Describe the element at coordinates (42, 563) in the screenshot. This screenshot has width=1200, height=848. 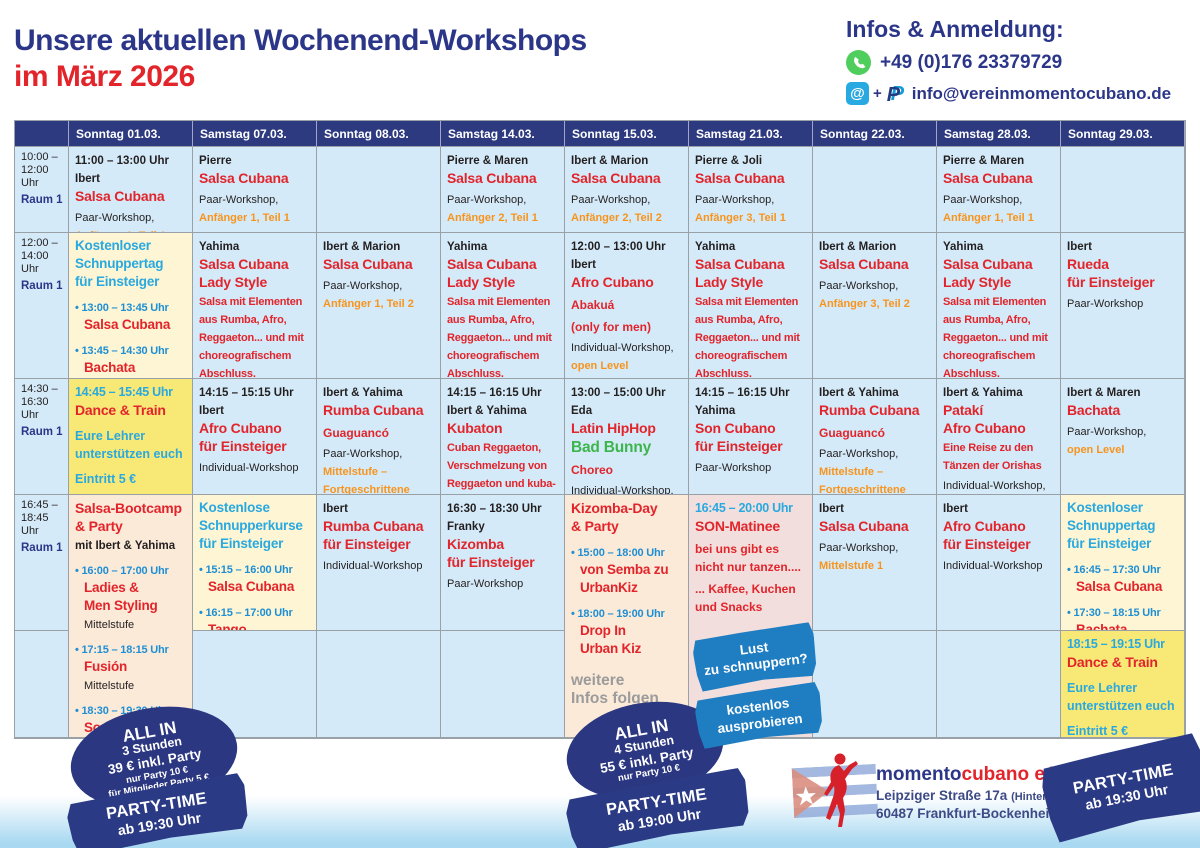
I see `row-time-label: 16:45 – 18:45 Uhr Raum 1` at that location.